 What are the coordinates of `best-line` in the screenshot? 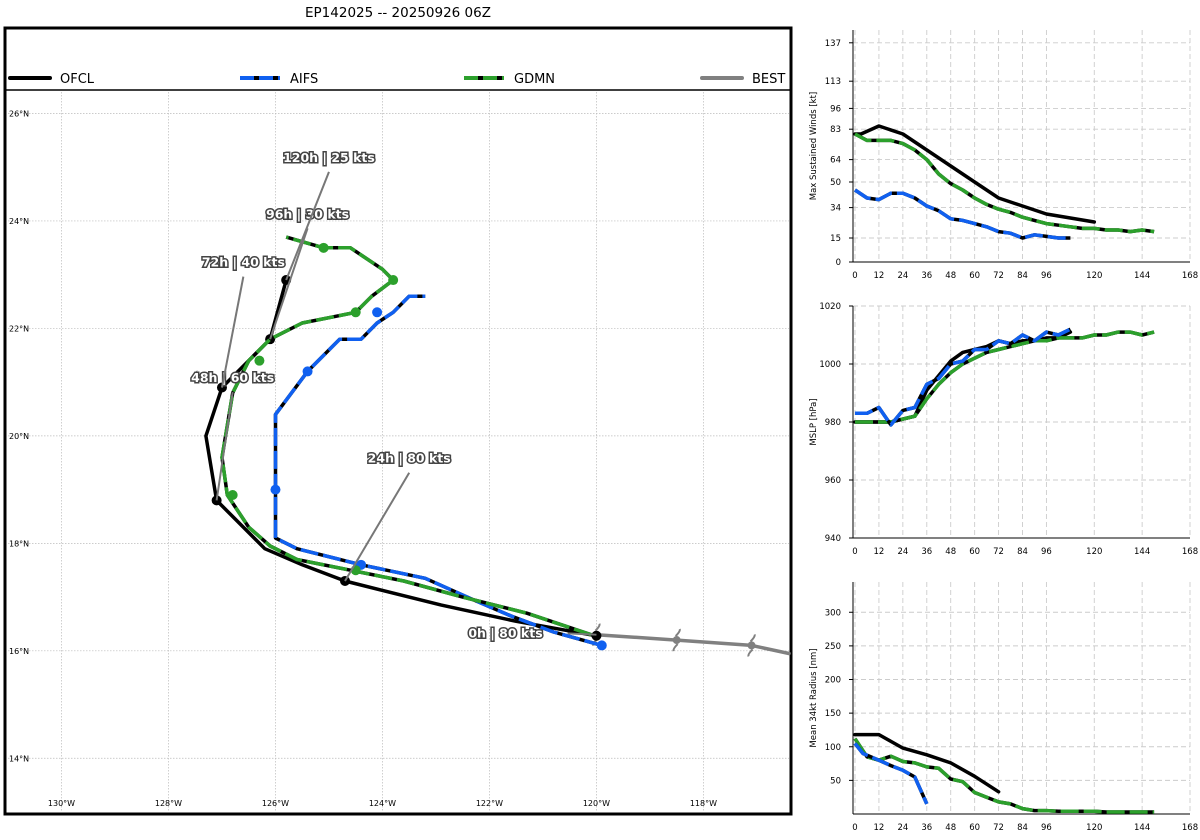 It's located at (692, 644).